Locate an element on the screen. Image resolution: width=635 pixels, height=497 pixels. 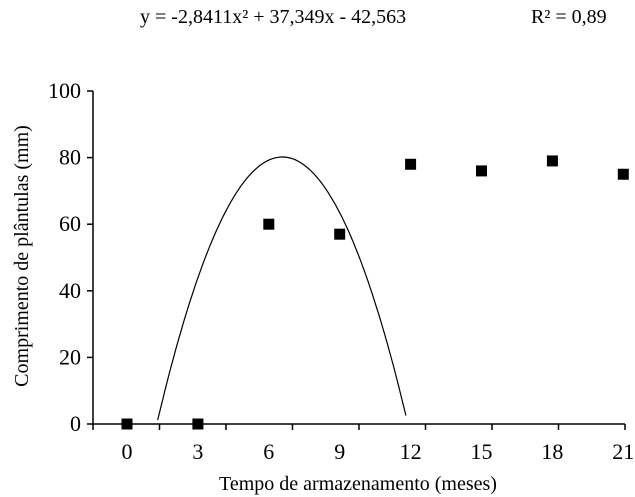
x-tick-label: 12 is located at coordinates (411, 451).